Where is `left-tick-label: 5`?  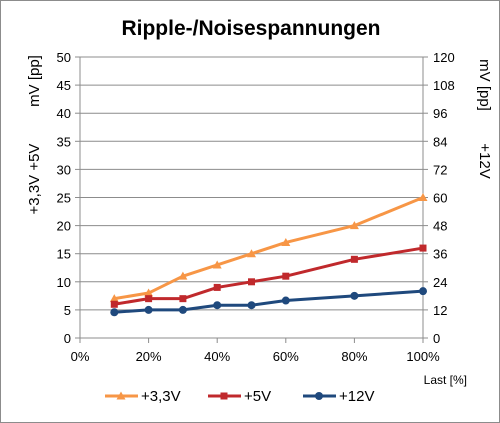 left-tick-label: 5 is located at coordinates (67, 310).